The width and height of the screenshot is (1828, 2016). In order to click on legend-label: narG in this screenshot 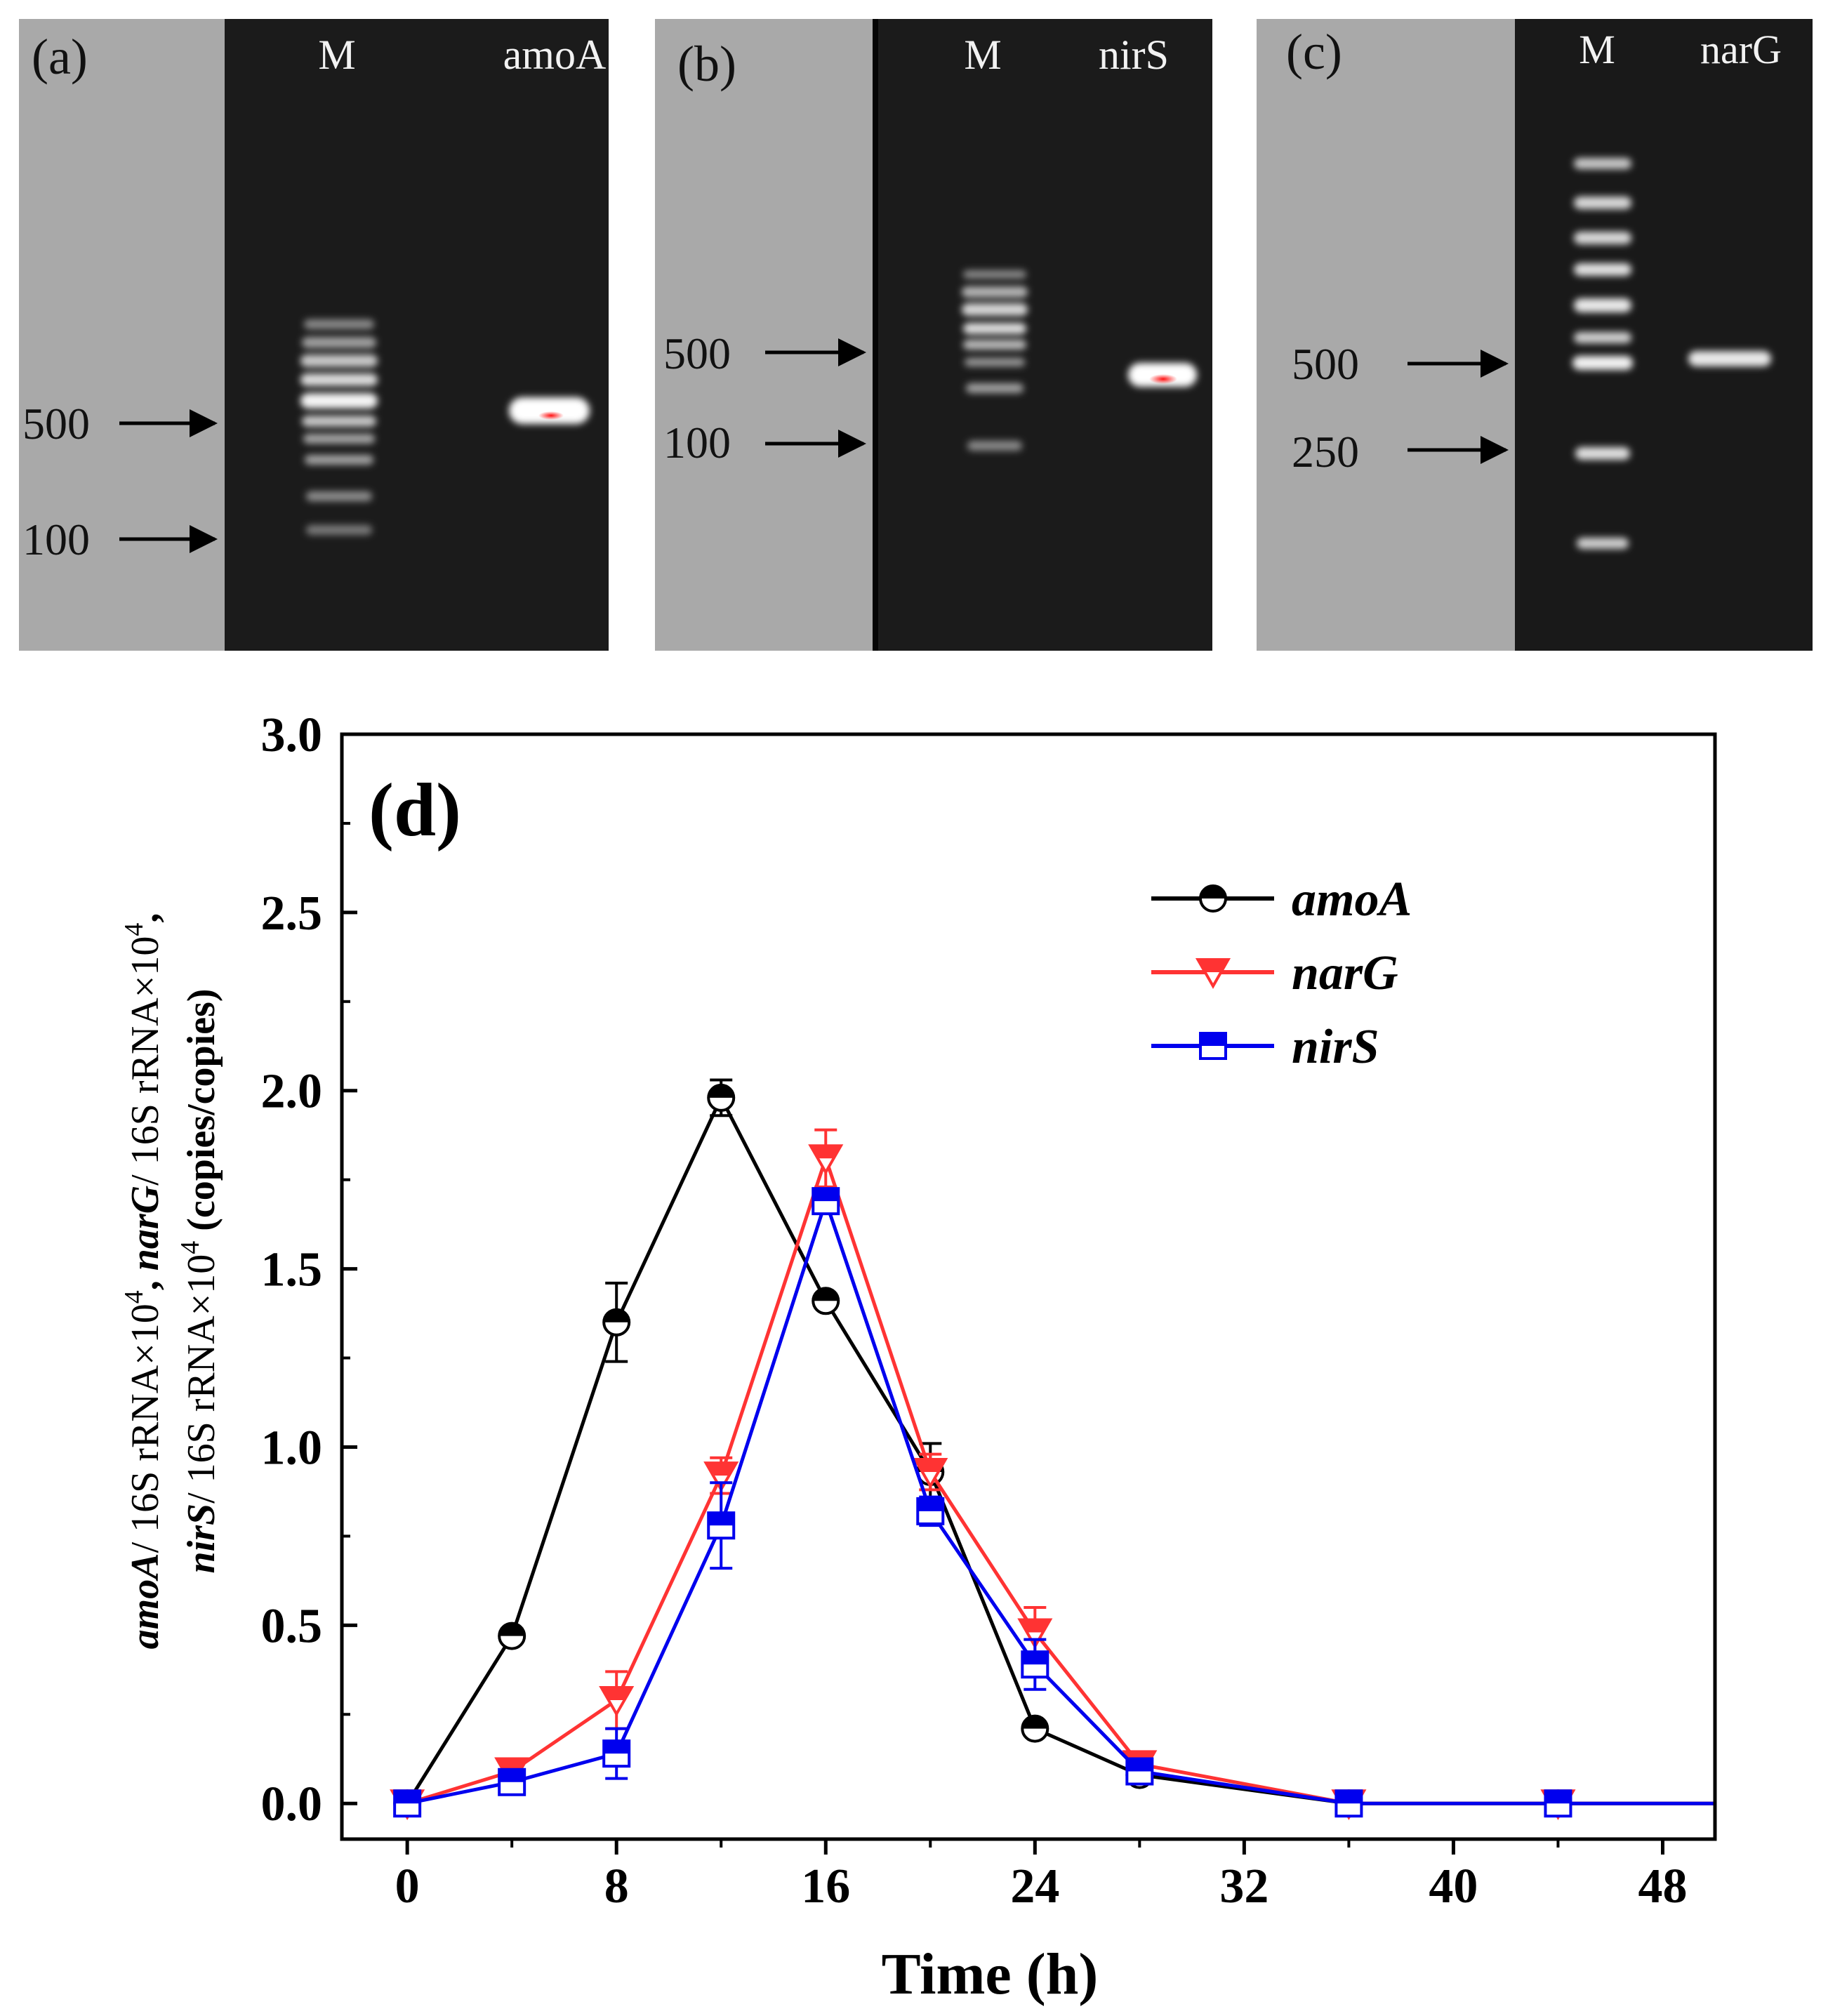, I will do `click(1345, 973)`.